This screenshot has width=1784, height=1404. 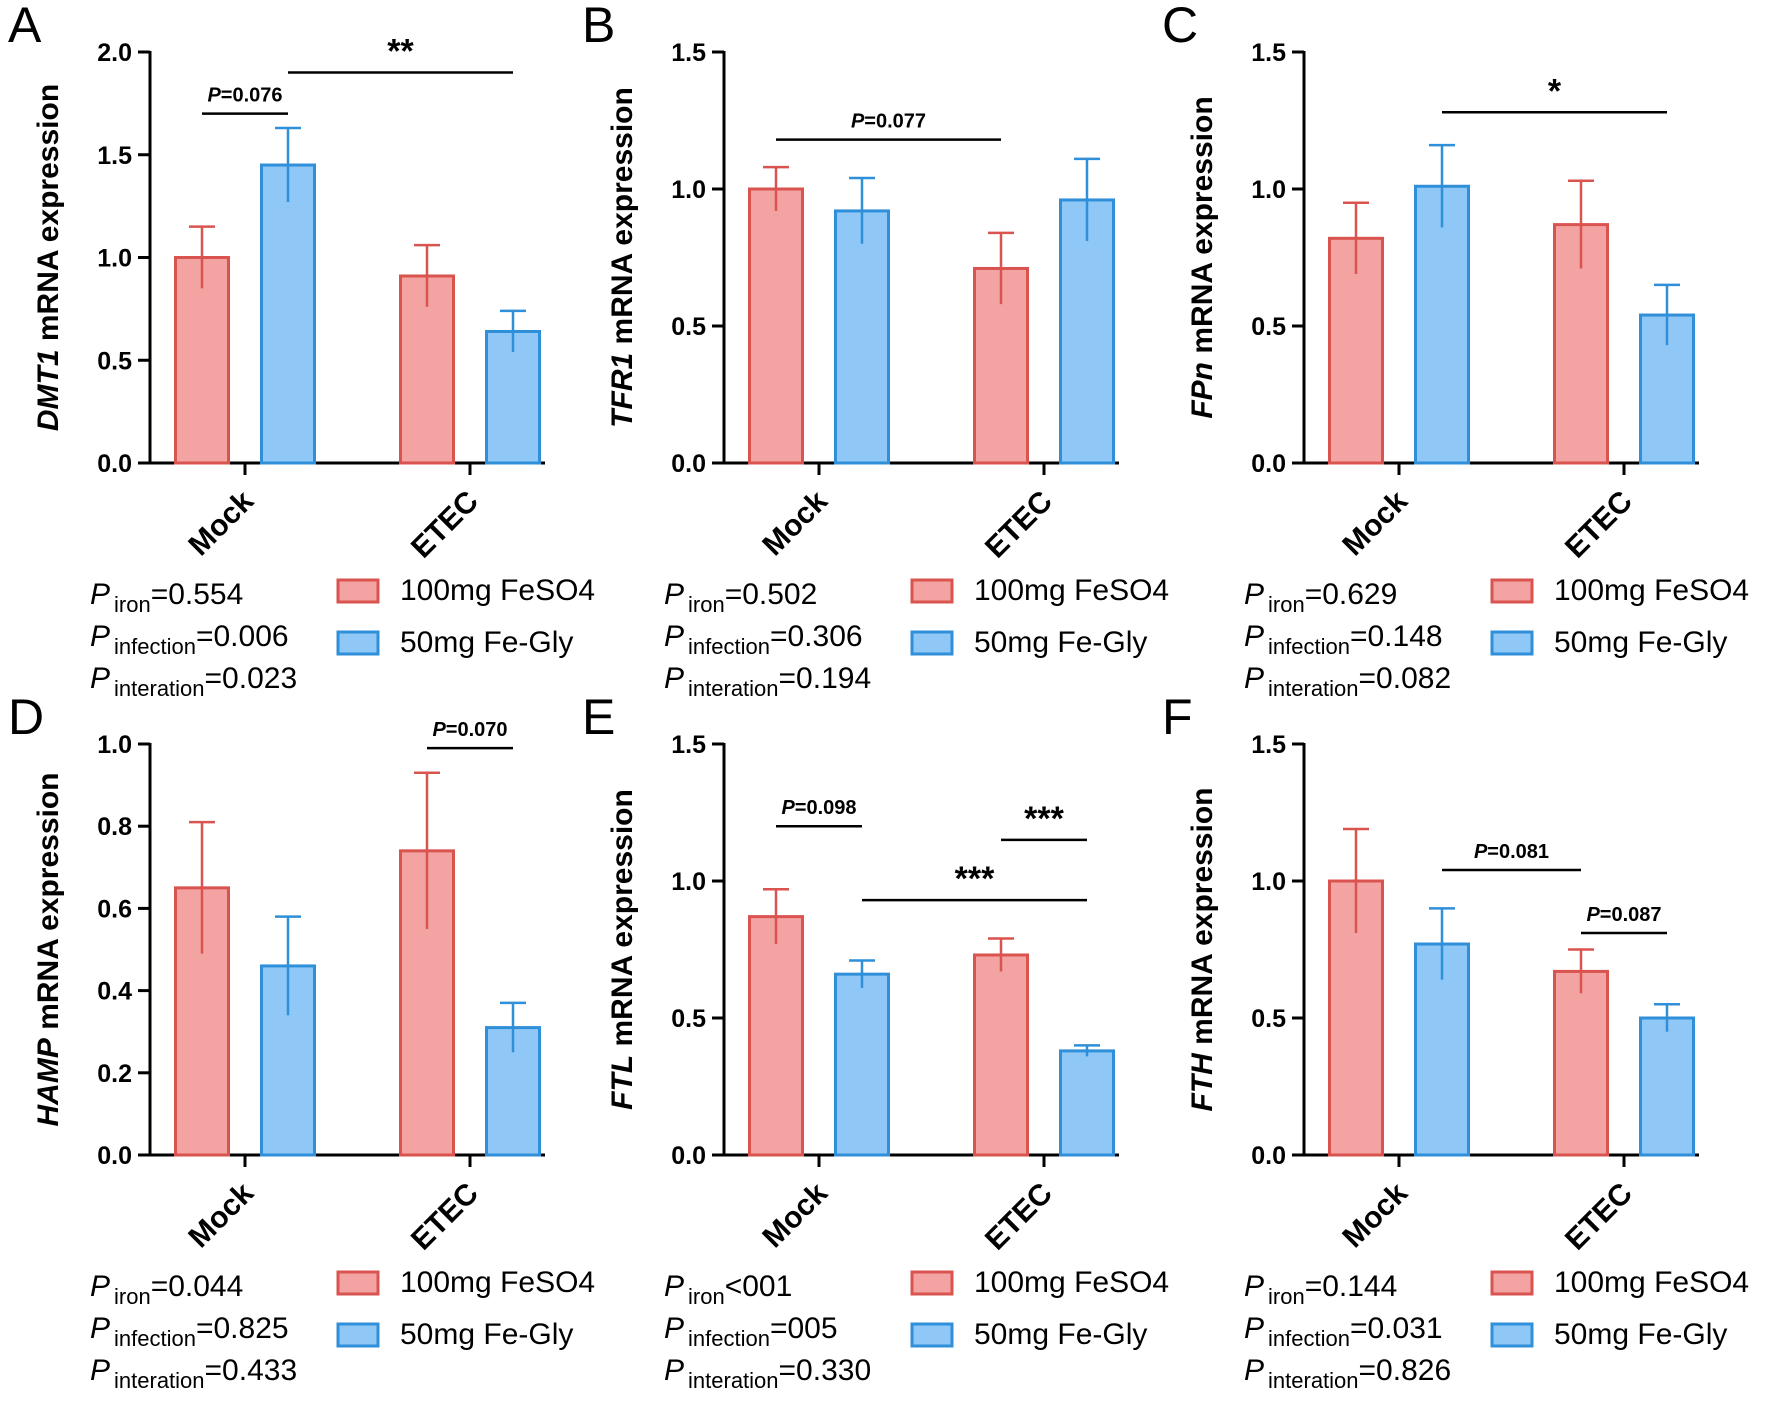 What do you see at coordinates (818, 808) in the screenshot?
I see `p-value-label: P=0.098` at bounding box center [818, 808].